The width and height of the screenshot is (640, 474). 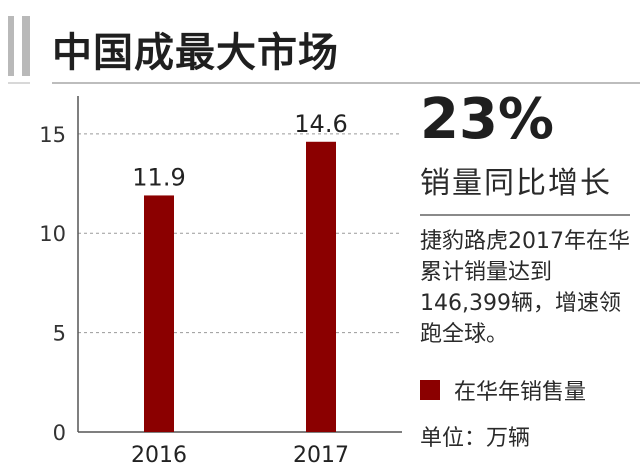 What do you see at coordinates (52, 135) in the screenshot?
I see `y-tick-label: 15` at bounding box center [52, 135].